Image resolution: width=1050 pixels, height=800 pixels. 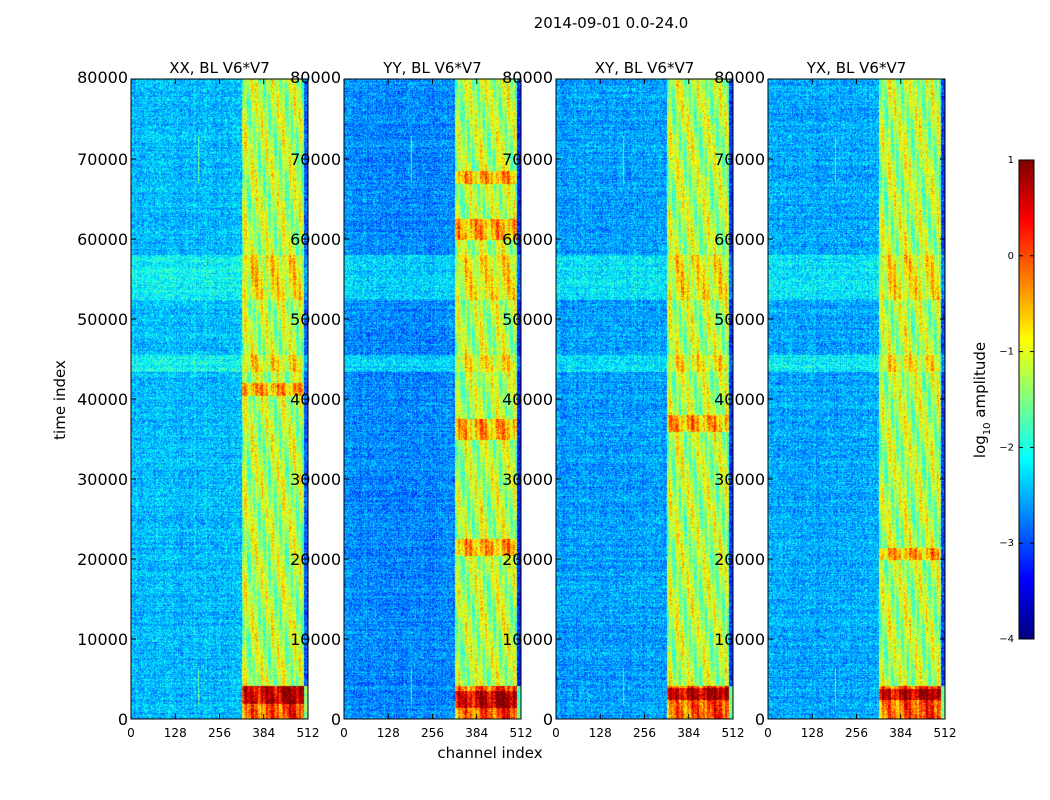 I want to click on panel-title-4: YX, BL V6*V7, so click(x=856, y=68).